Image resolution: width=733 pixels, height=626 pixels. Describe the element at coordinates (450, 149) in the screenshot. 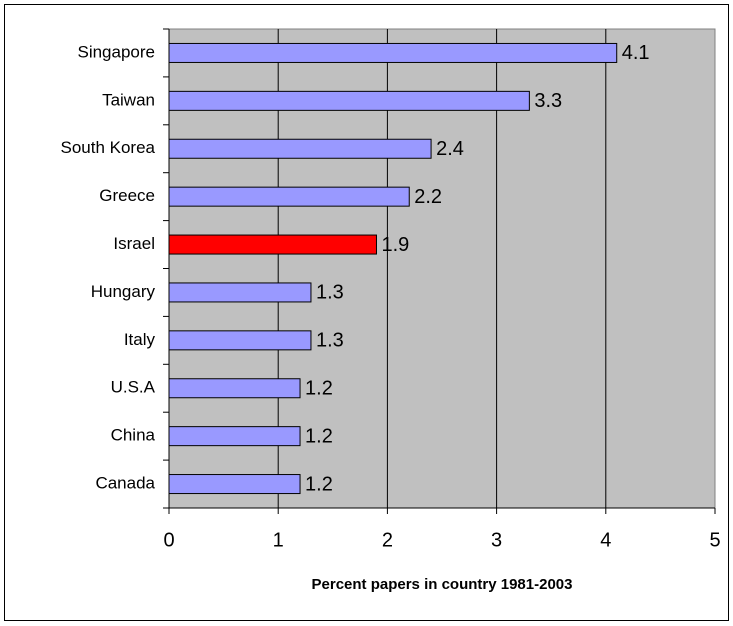

I see `data-label: 2.4` at that location.